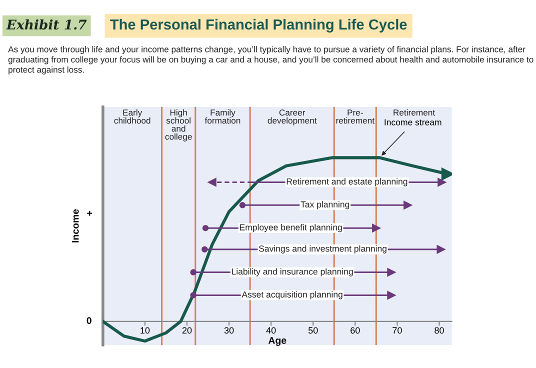 The height and width of the screenshot is (368, 536). What do you see at coordinates (178, 125) in the screenshot?
I see `band-label: High school and college` at bounding box center [178, 125].